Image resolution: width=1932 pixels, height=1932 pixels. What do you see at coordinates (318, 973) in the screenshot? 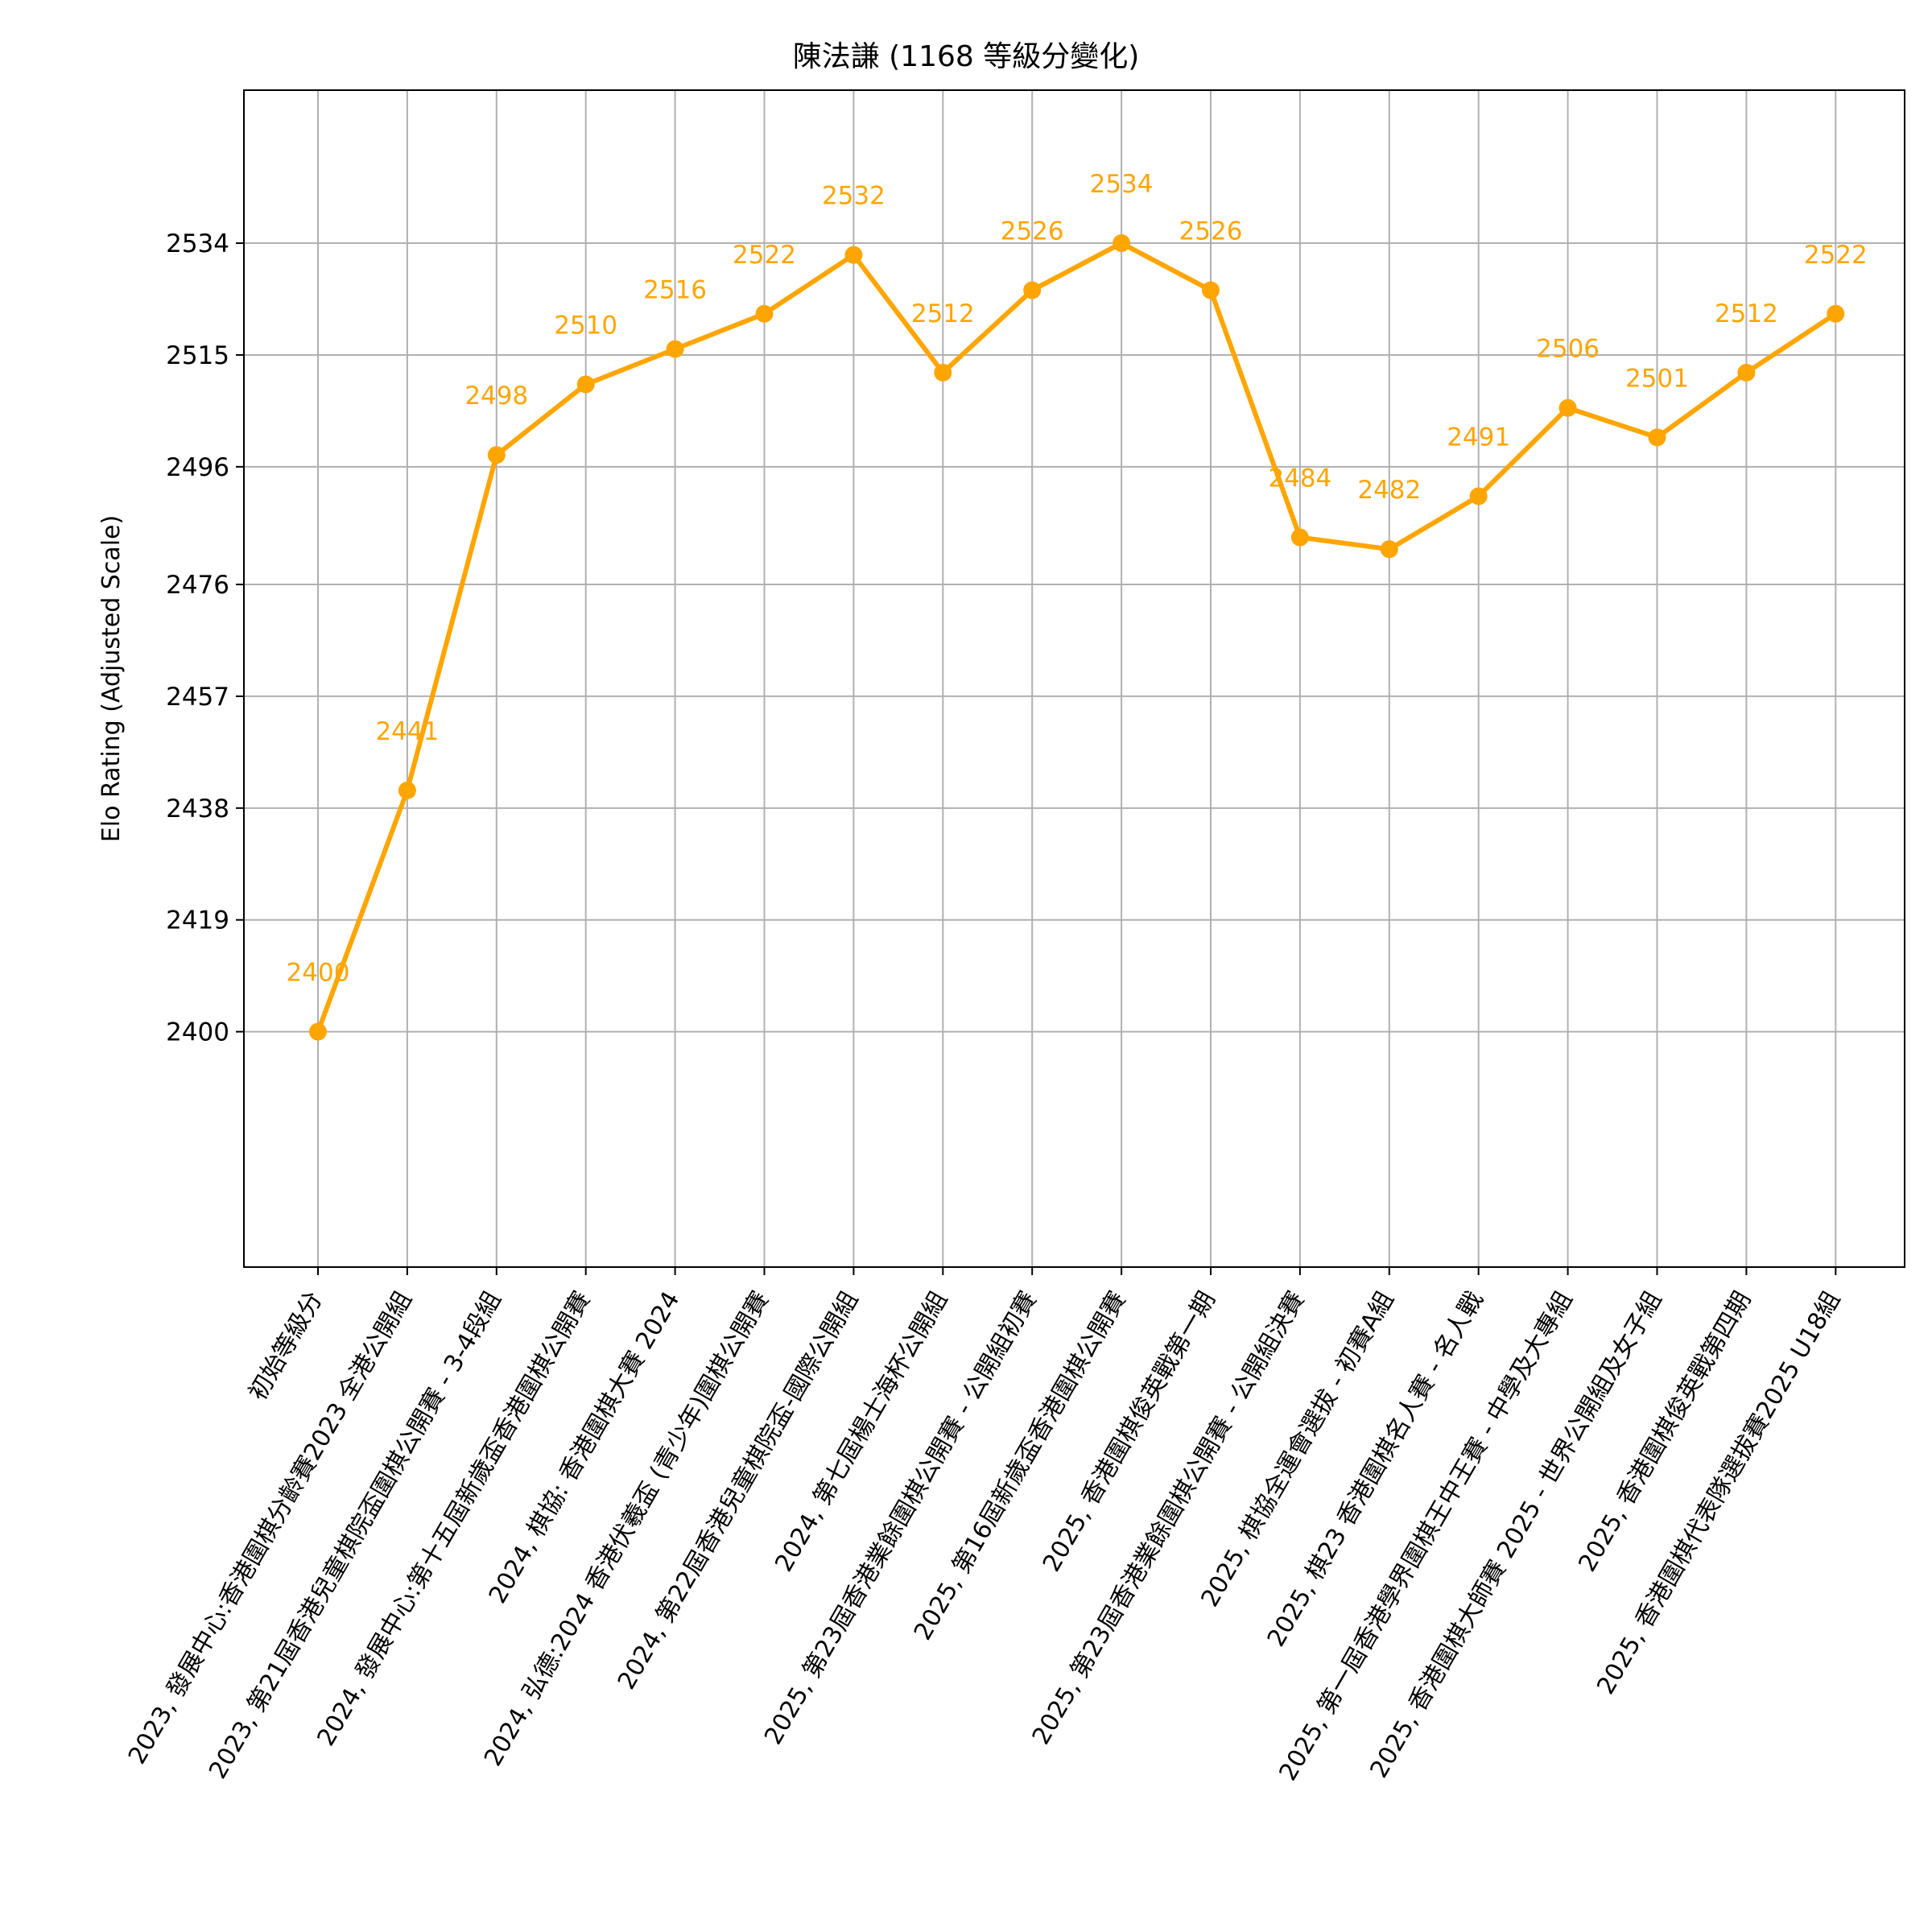
I see `data-label: 2400` at bounding box center [318, 973].